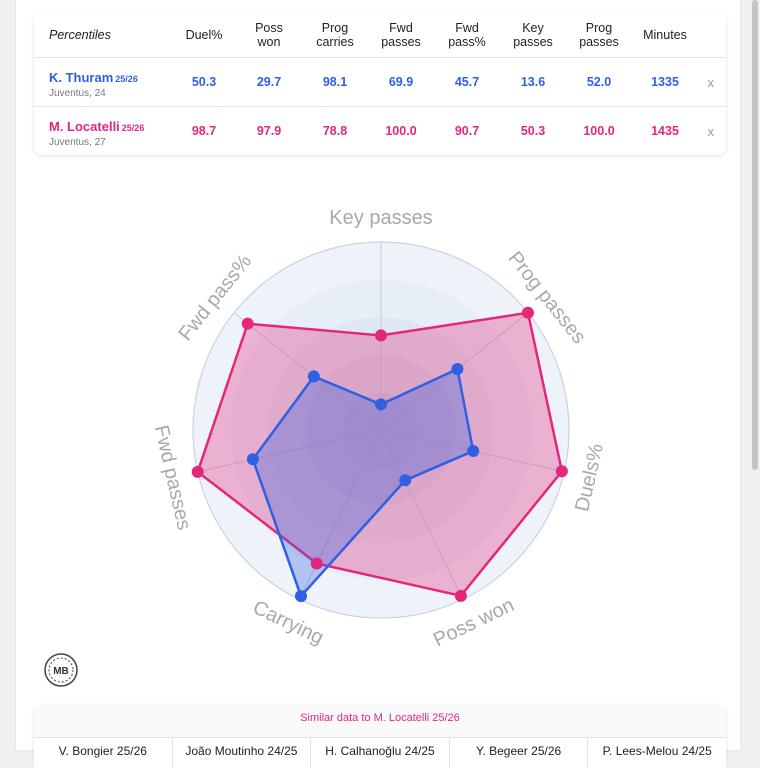 This screenshot has width=760, height=768. What do you see at coordinates (380, 218) in the screenshot?
I see `radar-axis-label: Key passes` at bounding box center [380, 218].